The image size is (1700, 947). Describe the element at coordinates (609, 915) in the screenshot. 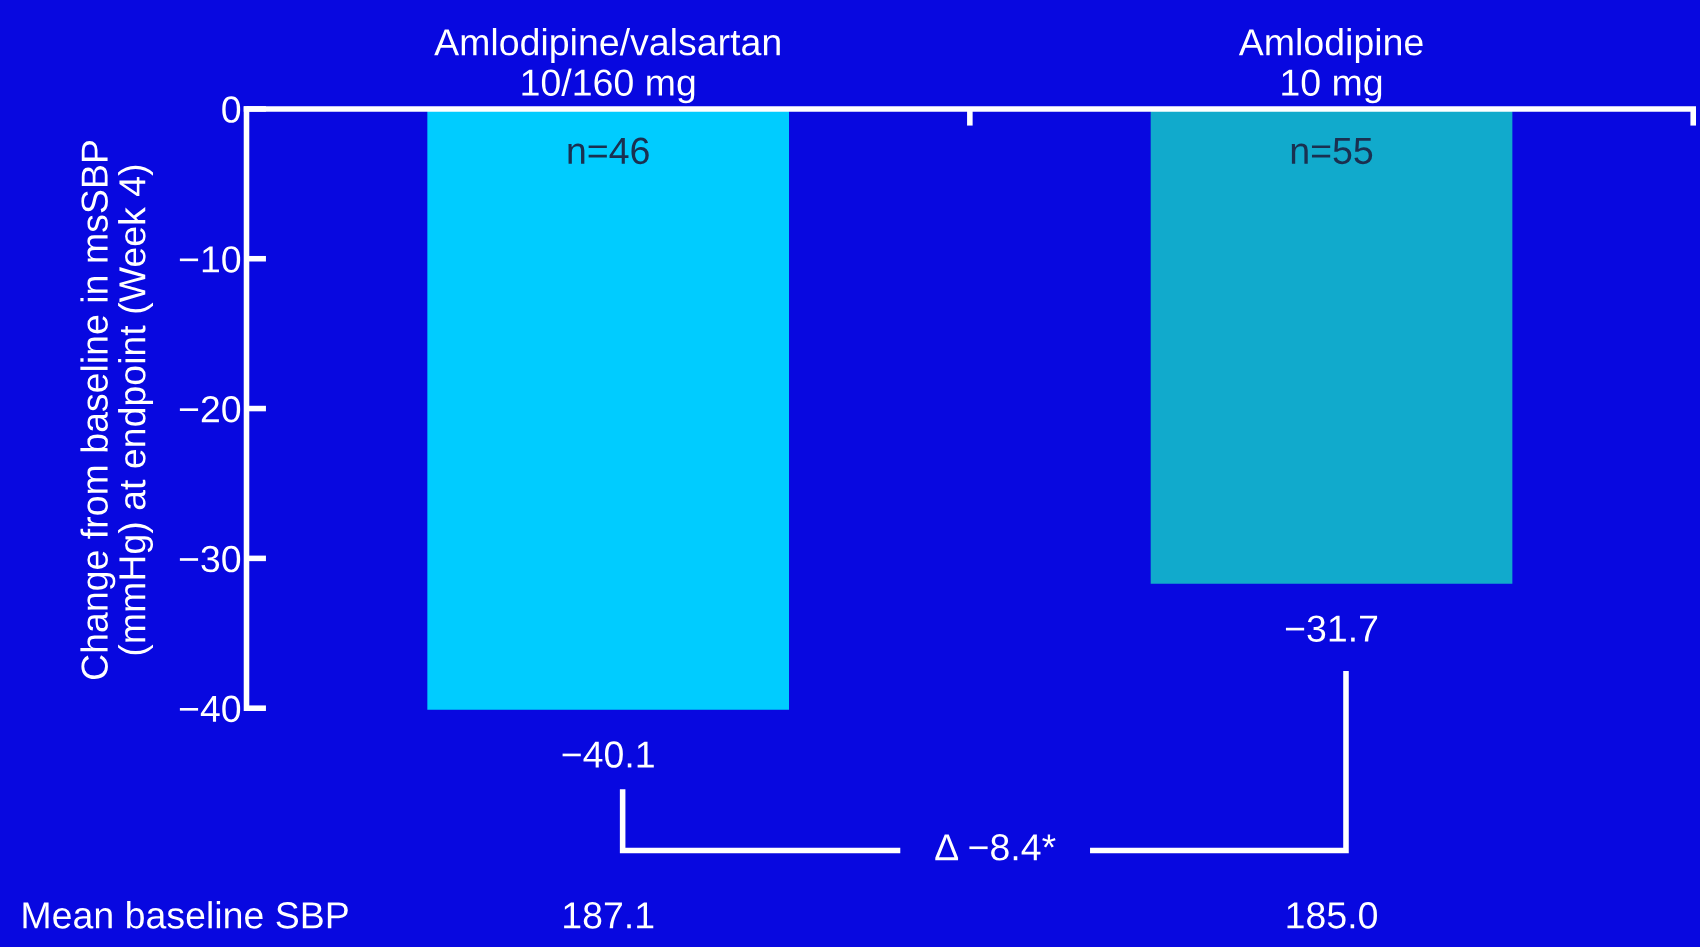

I see `text: 187.1` at that location.